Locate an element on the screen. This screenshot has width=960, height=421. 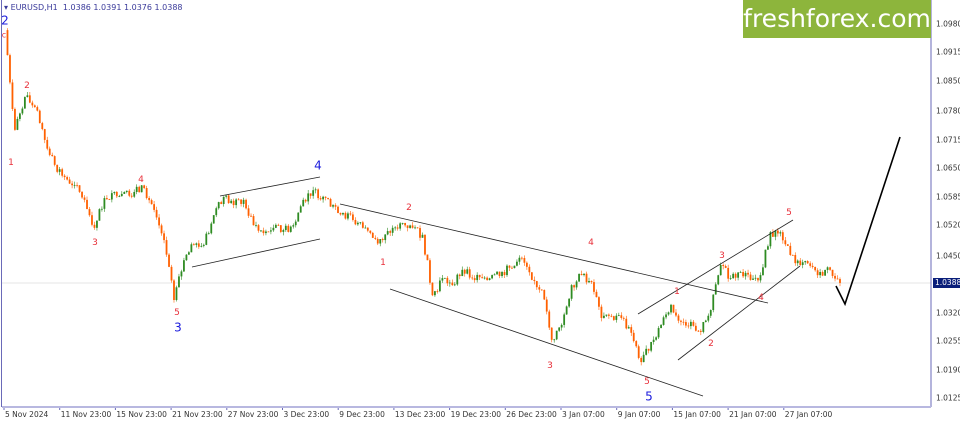
y-tick-label: 1.0520 is located at coordinates (948, 225).